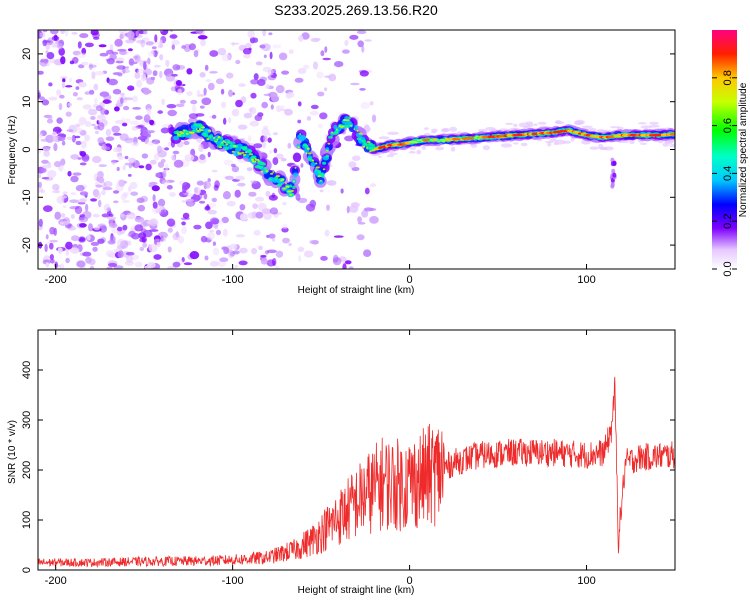 The height and width of the screenshot is (600, 750). What do you see at coordinates (356, 590) in the screenshot?
I see `snr-x-label: Height of straight line (km)` at bounding box center [356, 590].